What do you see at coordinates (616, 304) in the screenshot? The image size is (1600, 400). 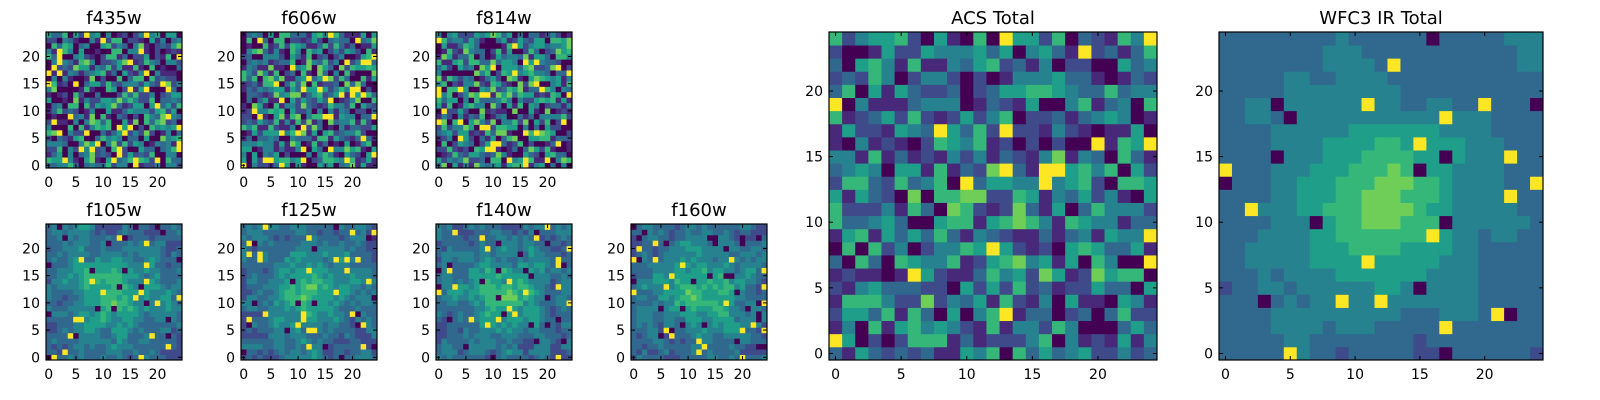 I see `y-tick-label: 10` at bounding box center [616, 304].